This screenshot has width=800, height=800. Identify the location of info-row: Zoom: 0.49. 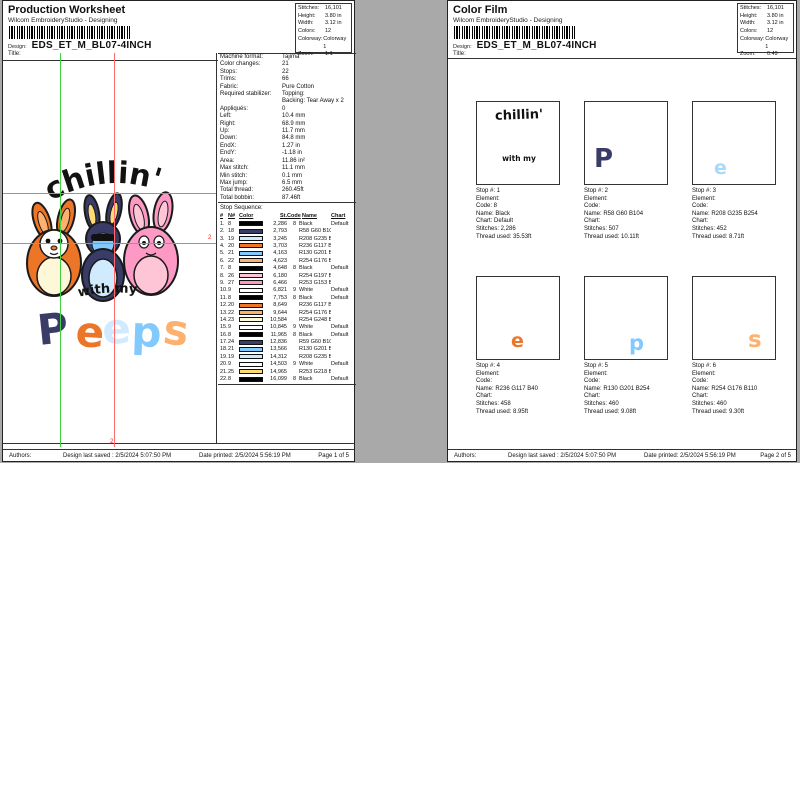
(759, 54).